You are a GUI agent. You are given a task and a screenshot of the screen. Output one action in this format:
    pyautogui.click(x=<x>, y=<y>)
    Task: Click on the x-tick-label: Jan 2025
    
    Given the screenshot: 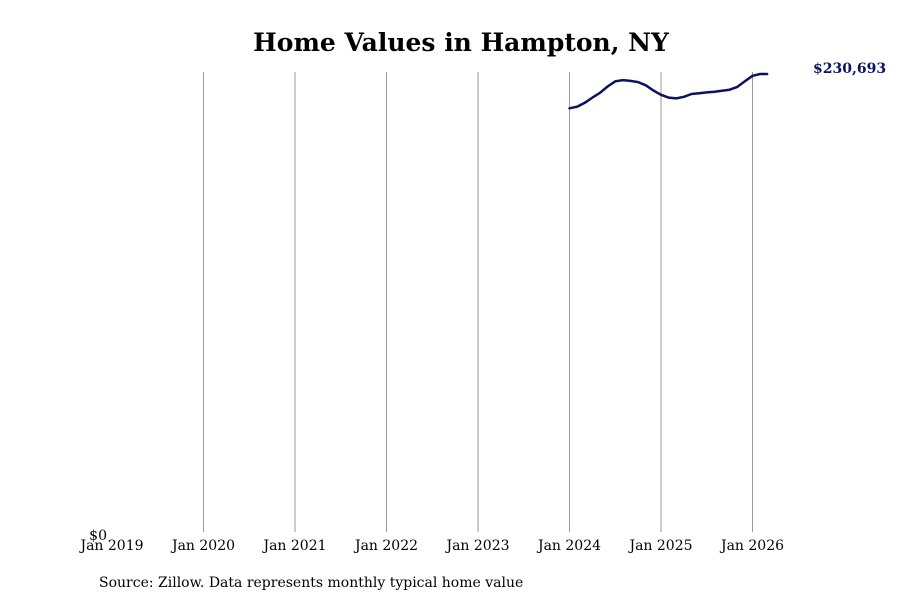 What is the action you would take?
    pyautogui.click(x=659, y=546)
    